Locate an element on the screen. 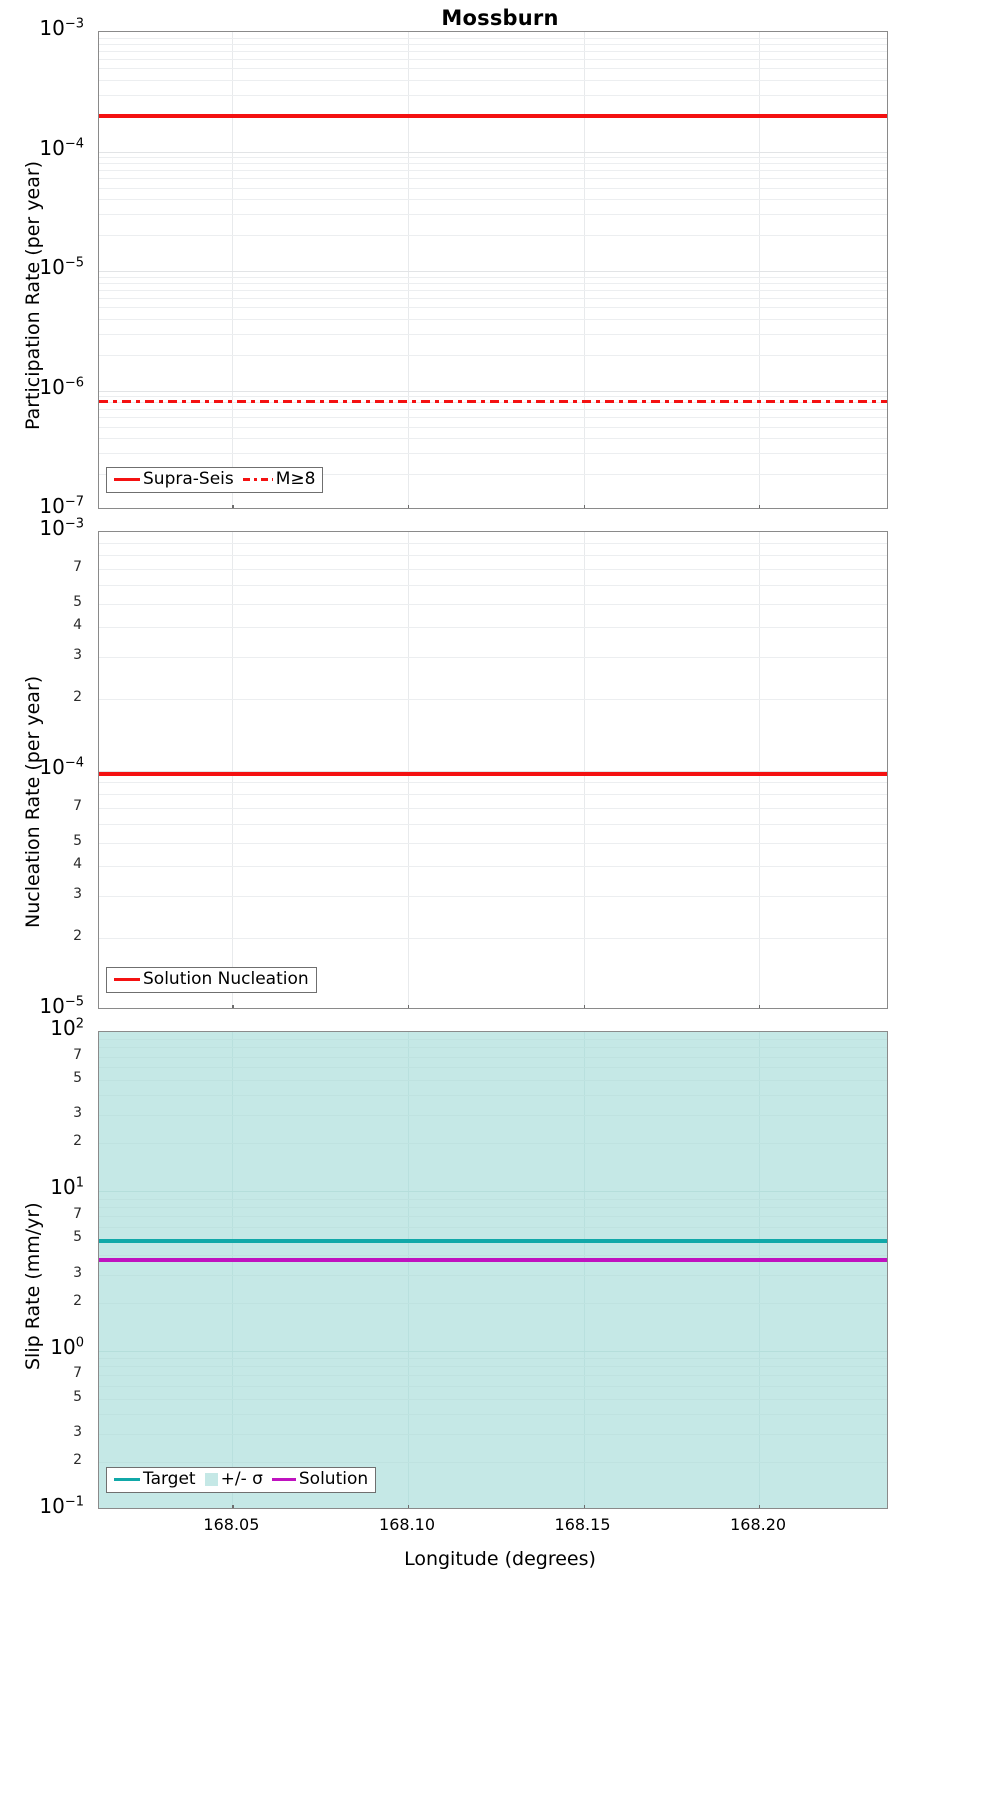 The width and height of the screenshot is (1000, 1800). legend-entry-solution: Solution is located at coordinates (320, 1479).